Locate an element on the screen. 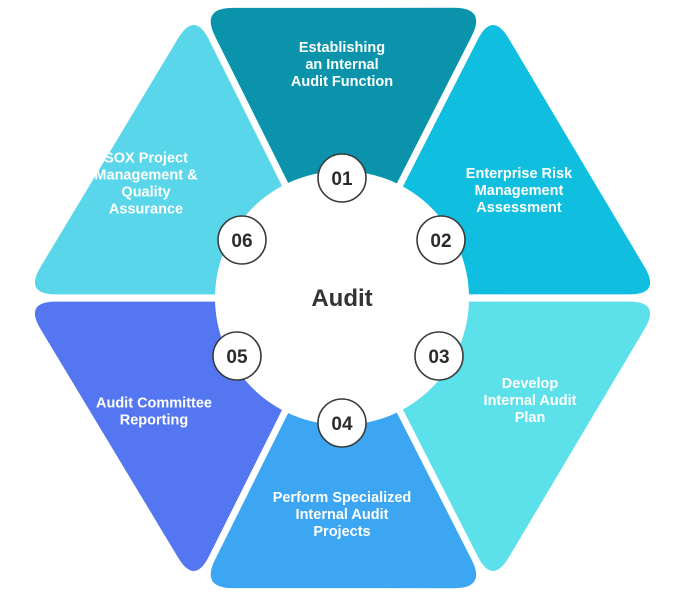 This screenshot has height=603, width=685. segment-04-label-line: Projects is located at coordinates (341, 532).